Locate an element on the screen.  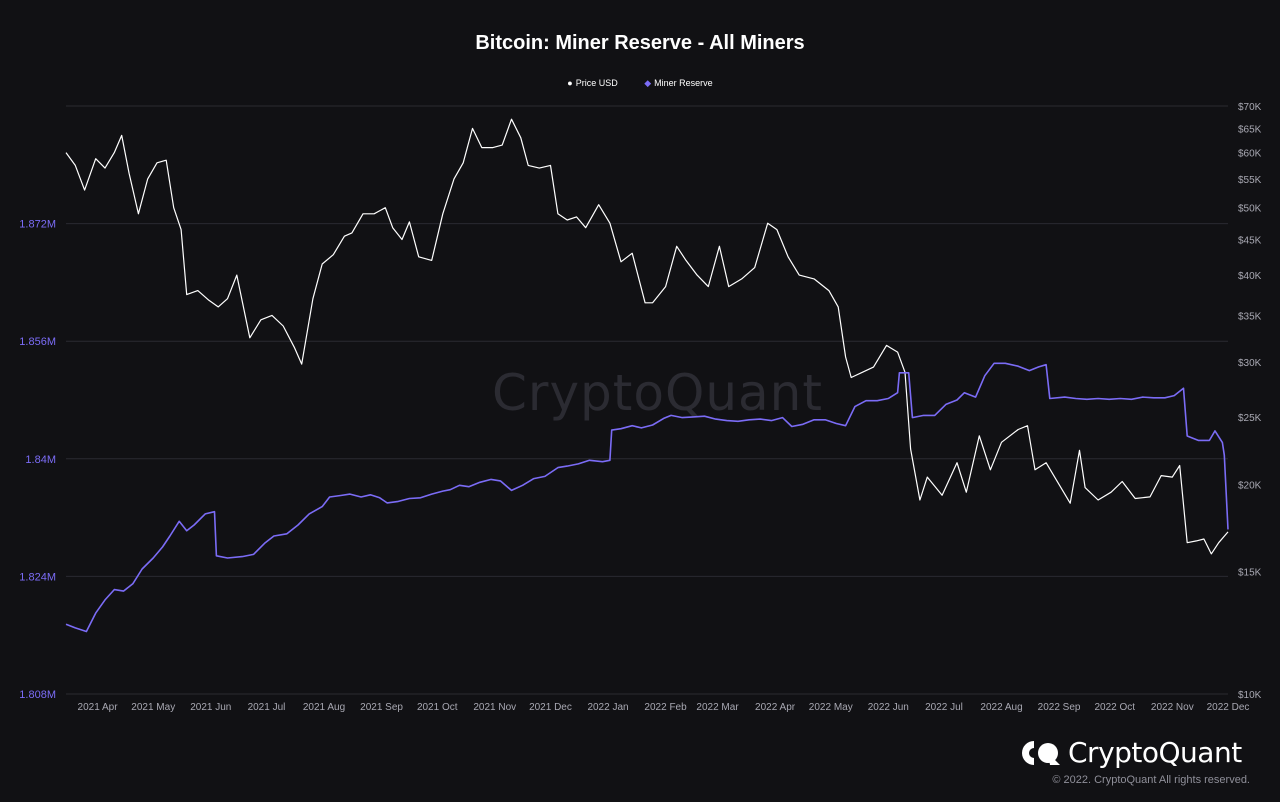
y-right-tick-label: $70K is located at coordinates (1250, 107).